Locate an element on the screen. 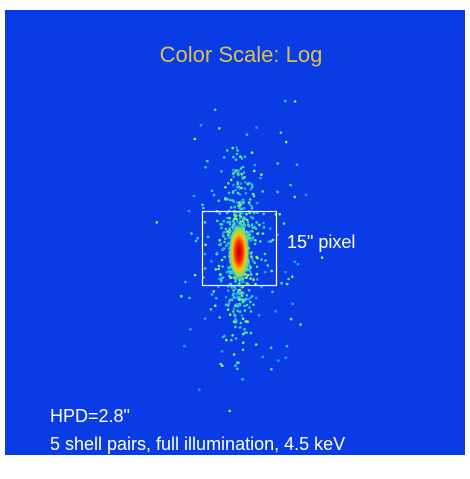 The height and width of the screenshot is (479, 470). psf-core is located at coordinates (239, 252).